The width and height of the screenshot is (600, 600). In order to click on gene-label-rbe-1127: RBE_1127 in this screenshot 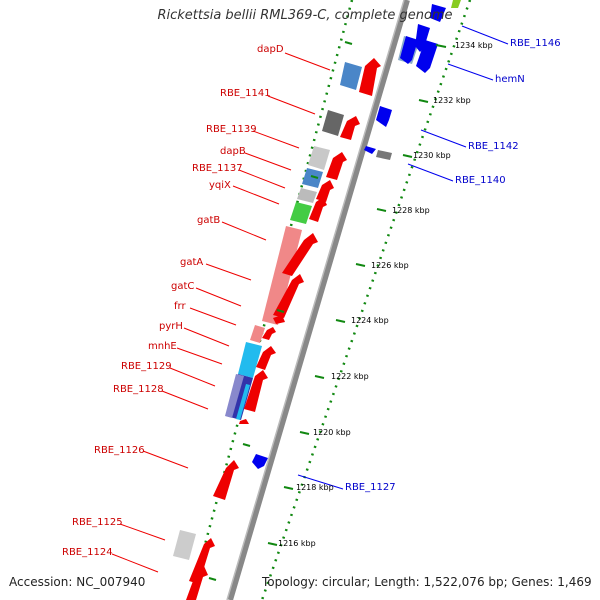, I will do `click(370, 487)`.